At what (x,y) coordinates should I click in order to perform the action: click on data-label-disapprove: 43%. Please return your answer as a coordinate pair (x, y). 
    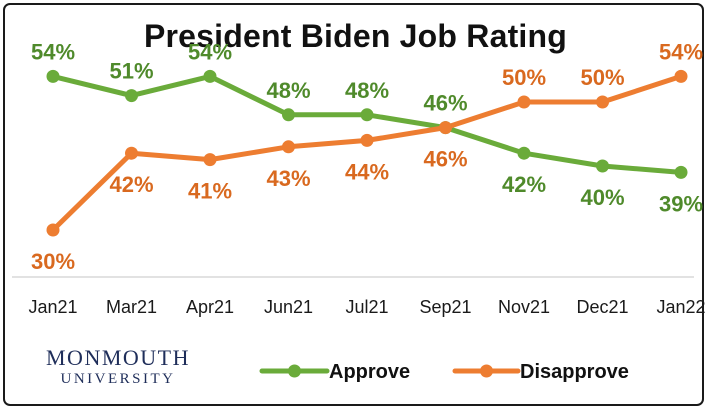
    Looking at the image, I should click on (288, 178).